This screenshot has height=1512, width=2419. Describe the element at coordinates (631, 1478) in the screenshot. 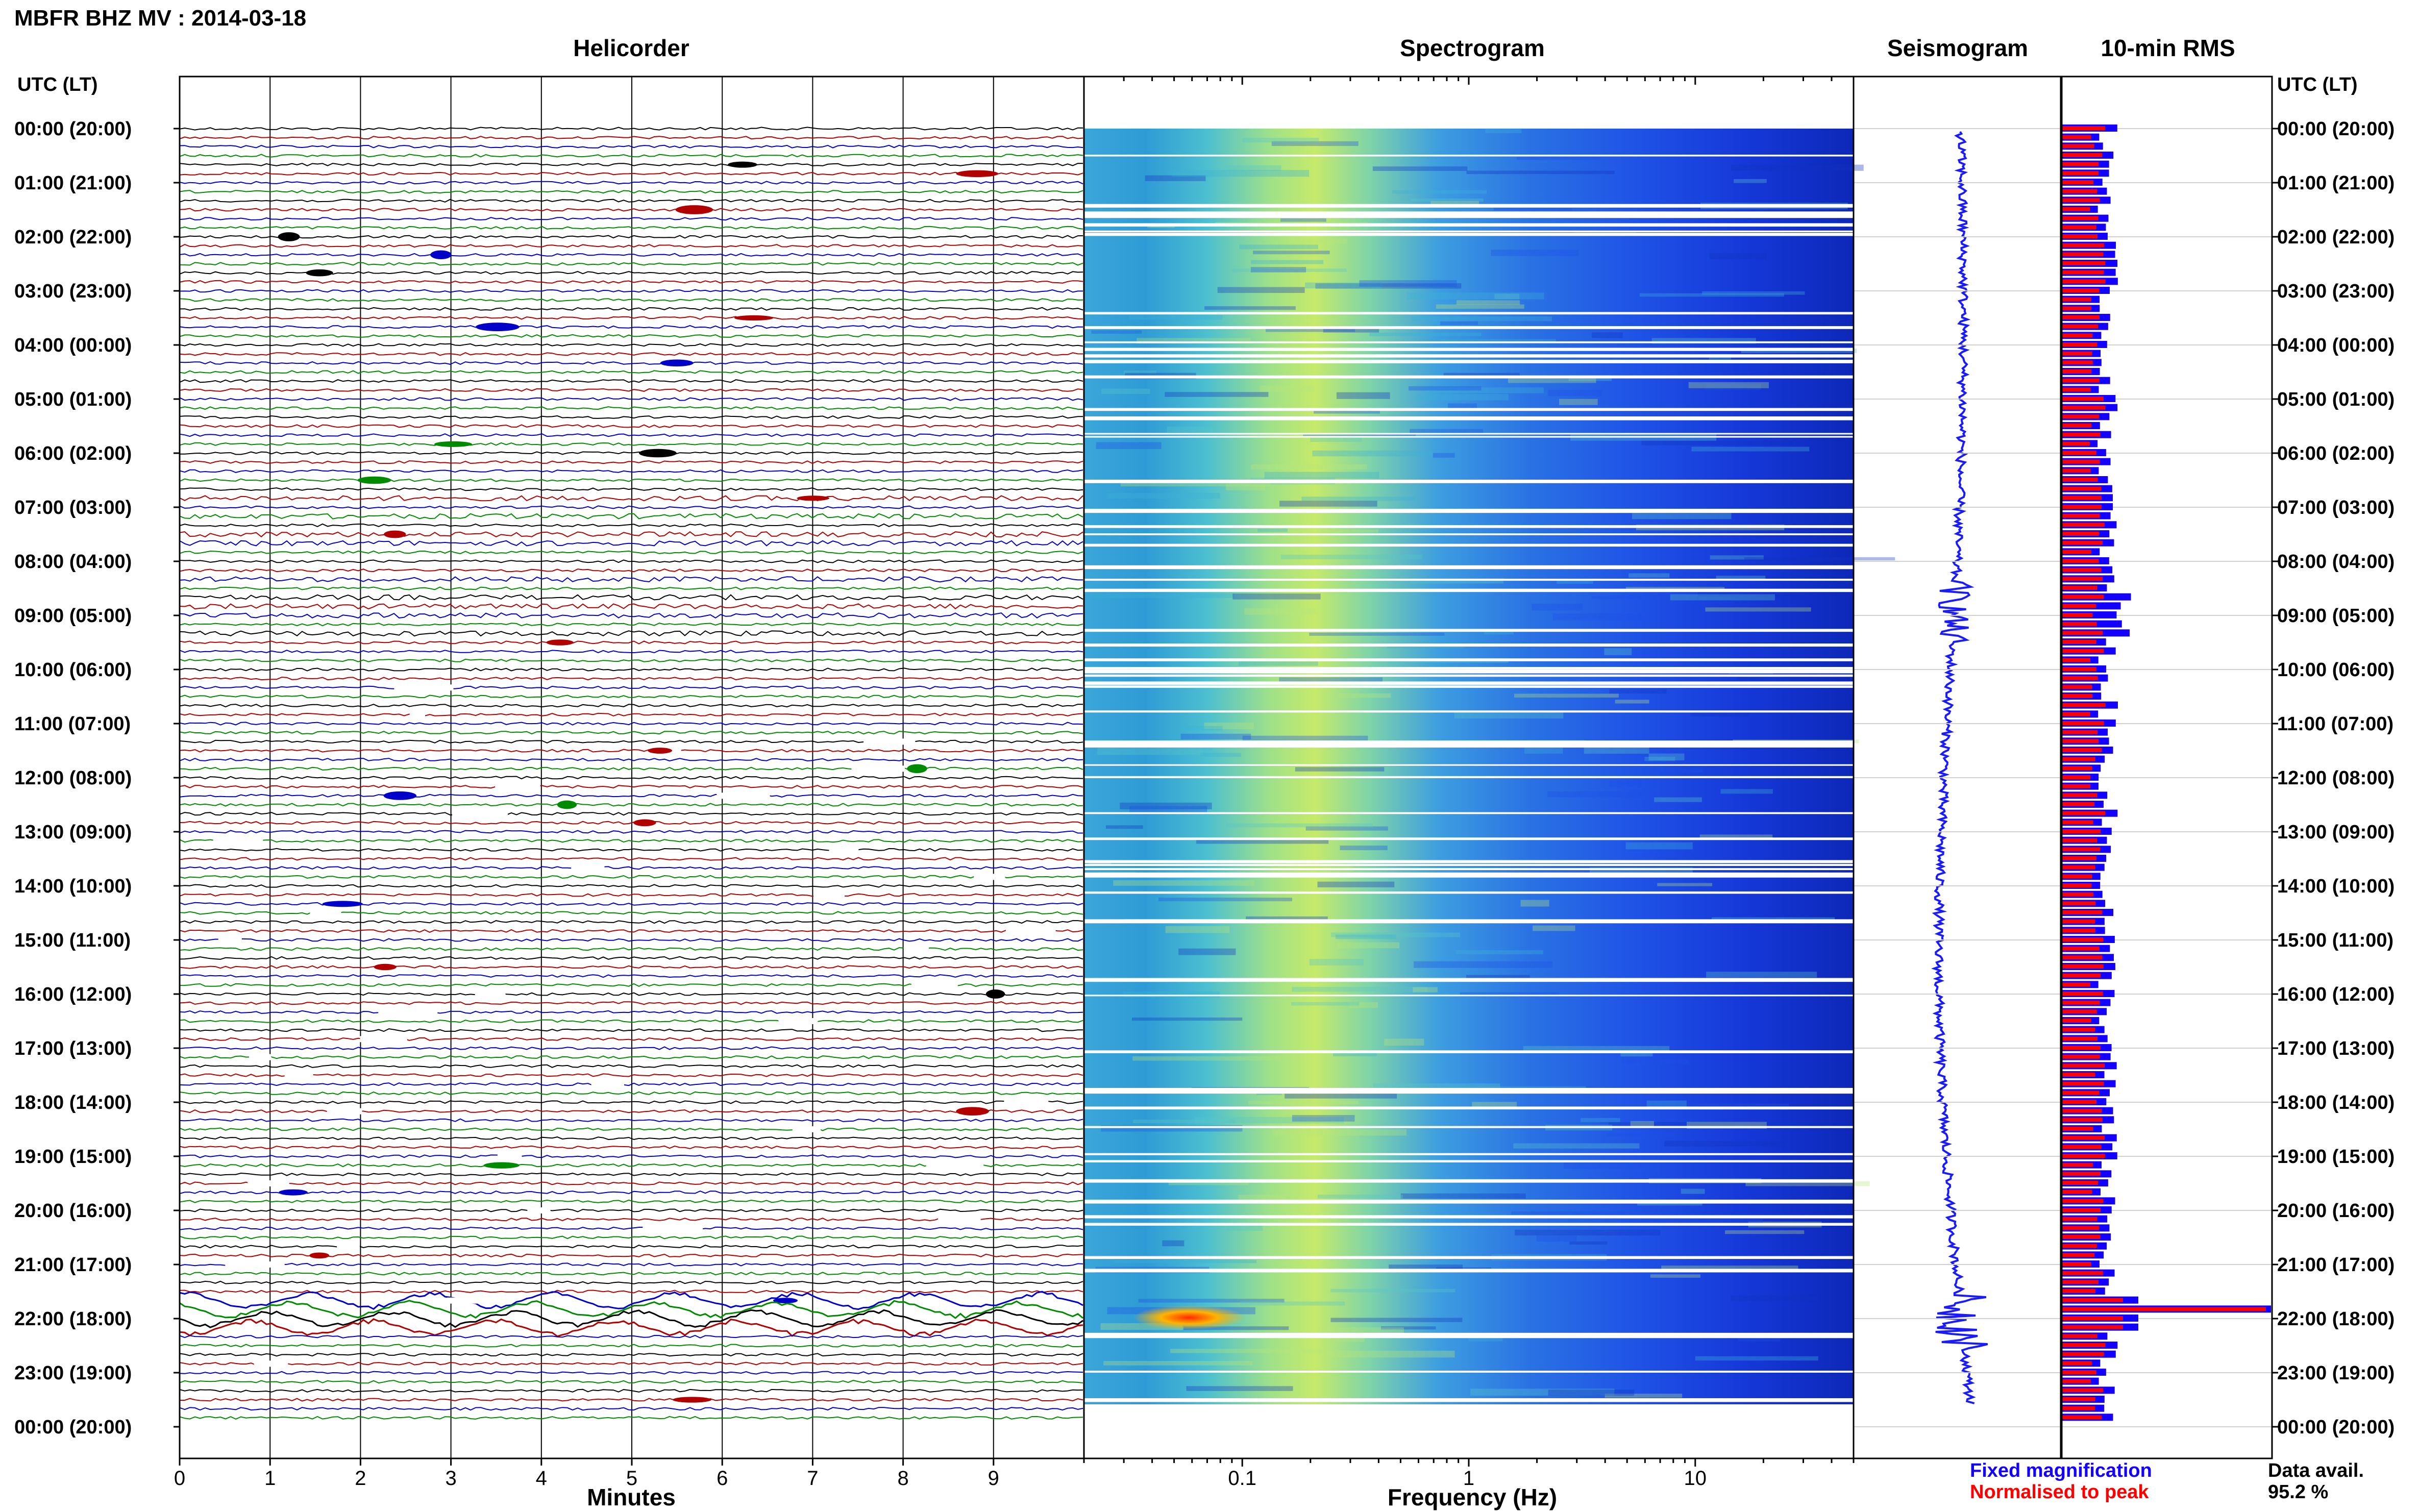

I see `minute-tick-label: 5` at that location.